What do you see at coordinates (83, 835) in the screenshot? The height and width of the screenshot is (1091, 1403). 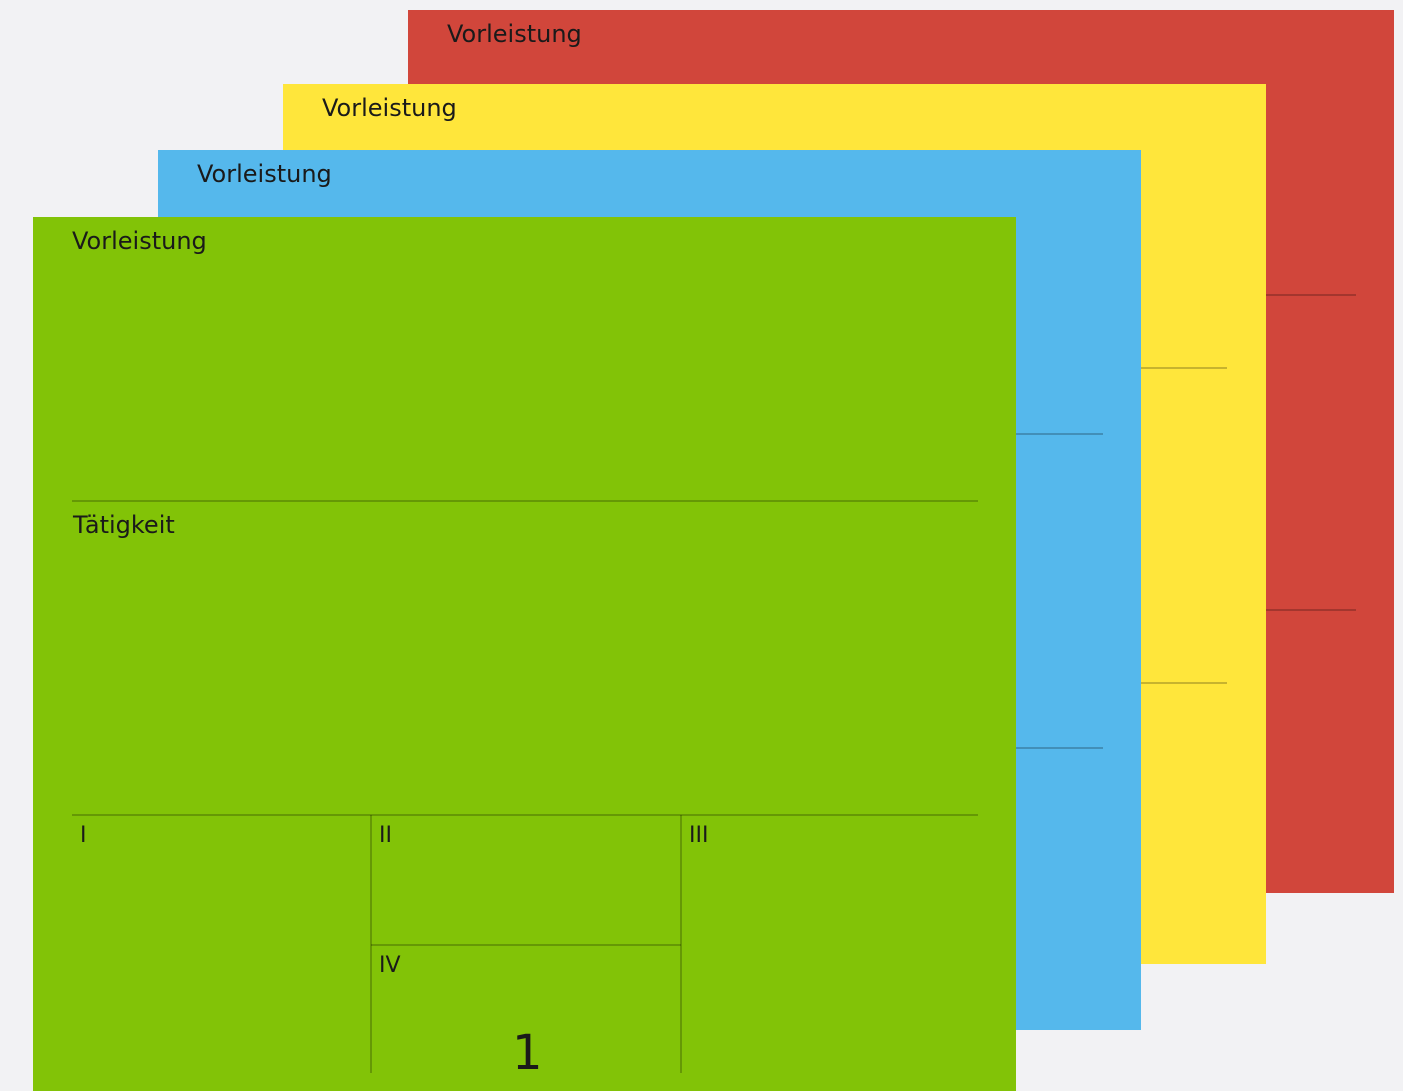 I see `quadrant-label-i: I` at bounding box center [83, 835].